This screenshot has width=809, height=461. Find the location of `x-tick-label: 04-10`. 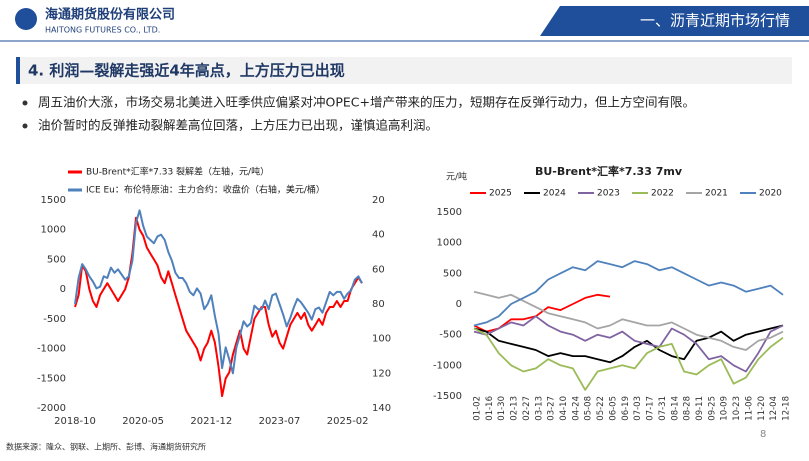

x-tick-label: 04-10 is located at coordinates (564, 408).